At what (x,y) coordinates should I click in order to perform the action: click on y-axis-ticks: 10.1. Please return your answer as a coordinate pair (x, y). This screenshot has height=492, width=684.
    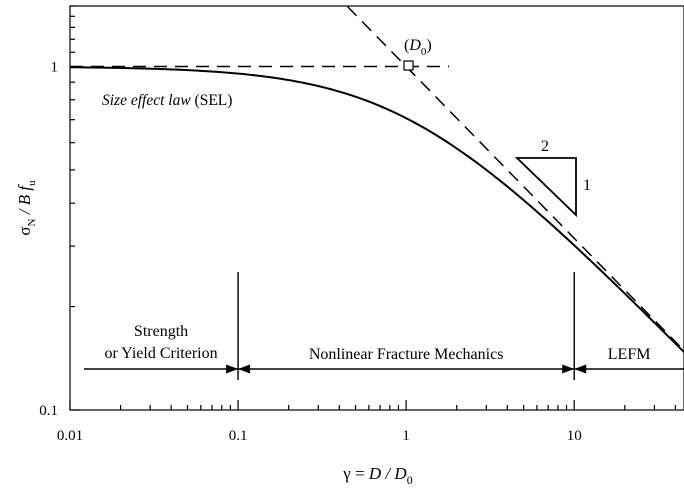
    Looking at the image, I should click on (59, 212).